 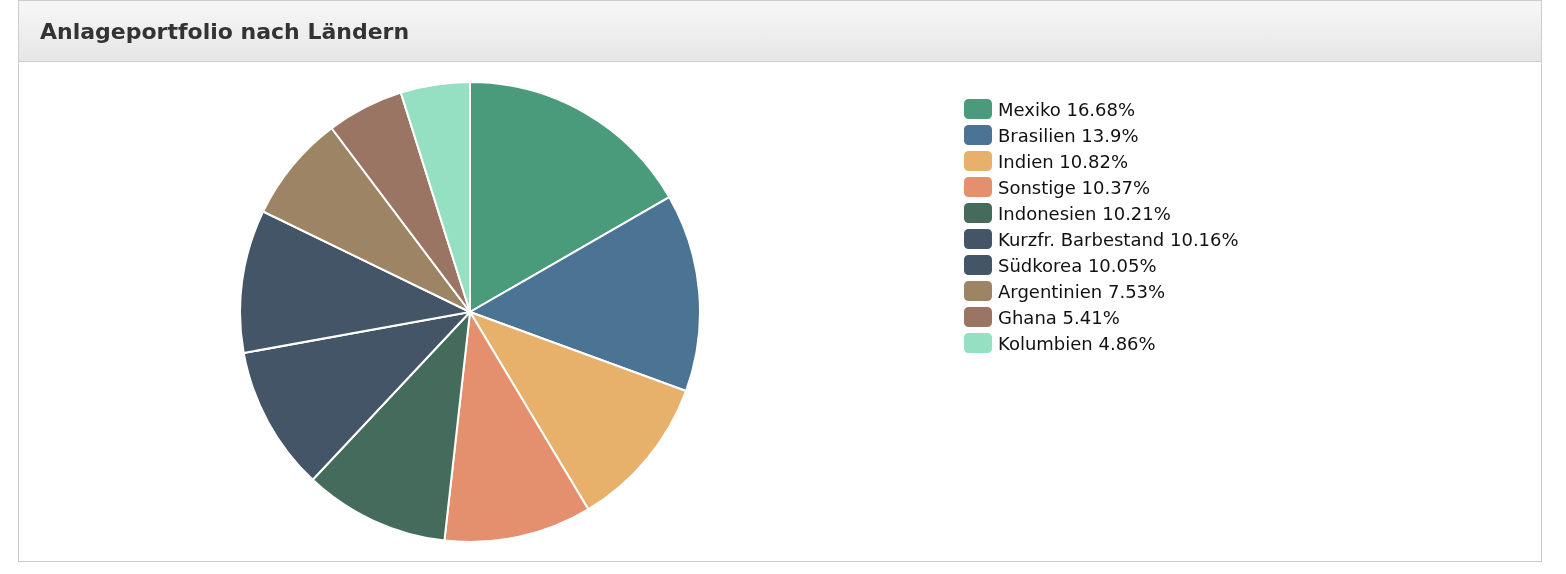 I want to click on legend-label: Mexiko 16.68%, so click(x=1067, y=109).